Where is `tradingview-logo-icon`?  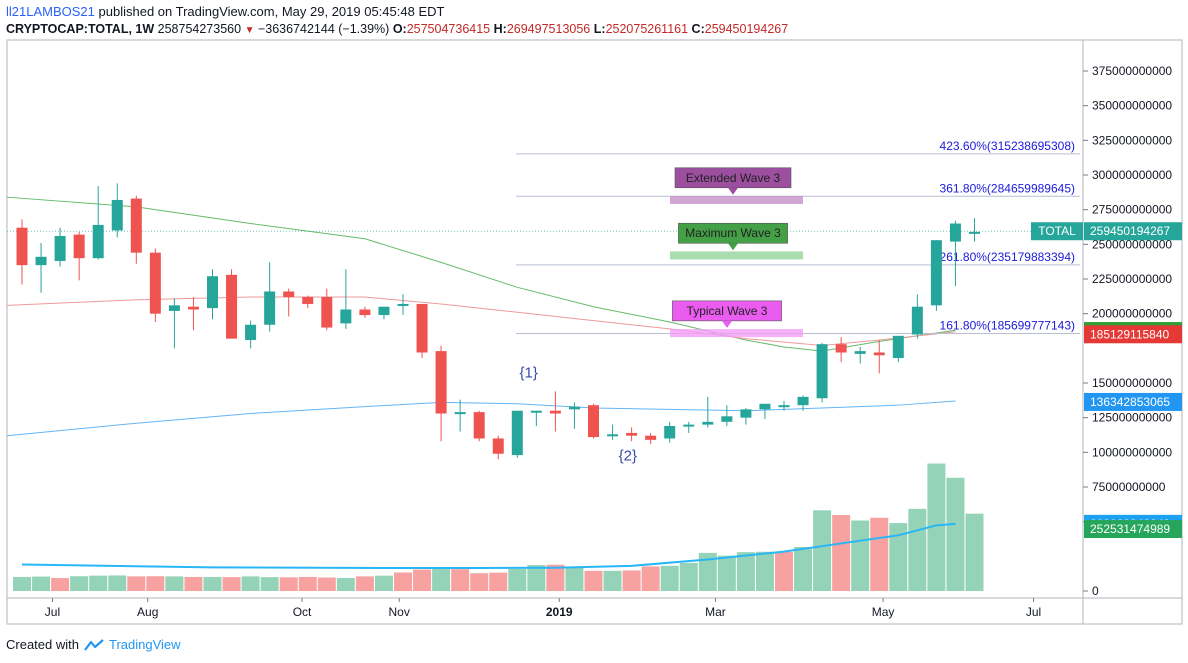
tradingview-logo-icon is located at coordinates (94, 644).